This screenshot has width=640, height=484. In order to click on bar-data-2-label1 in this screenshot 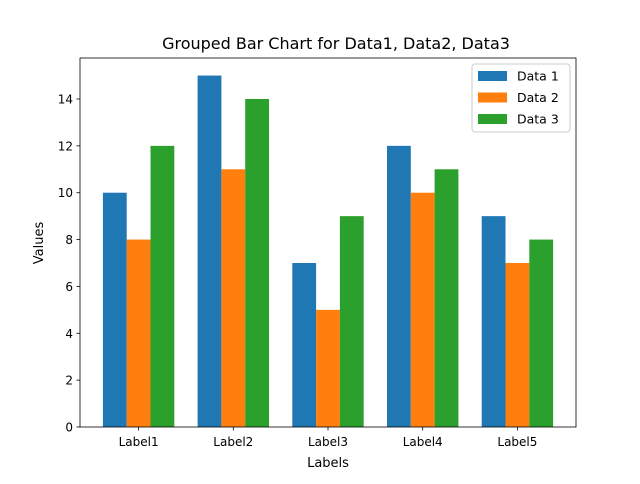, I will do `click(138, 333)`.